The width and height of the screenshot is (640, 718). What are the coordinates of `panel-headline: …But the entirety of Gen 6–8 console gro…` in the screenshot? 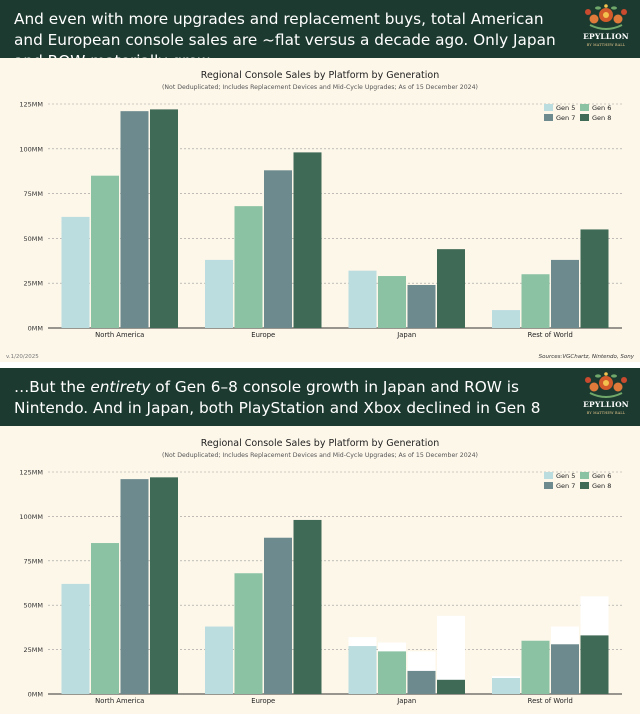 It's located at (291, 398).